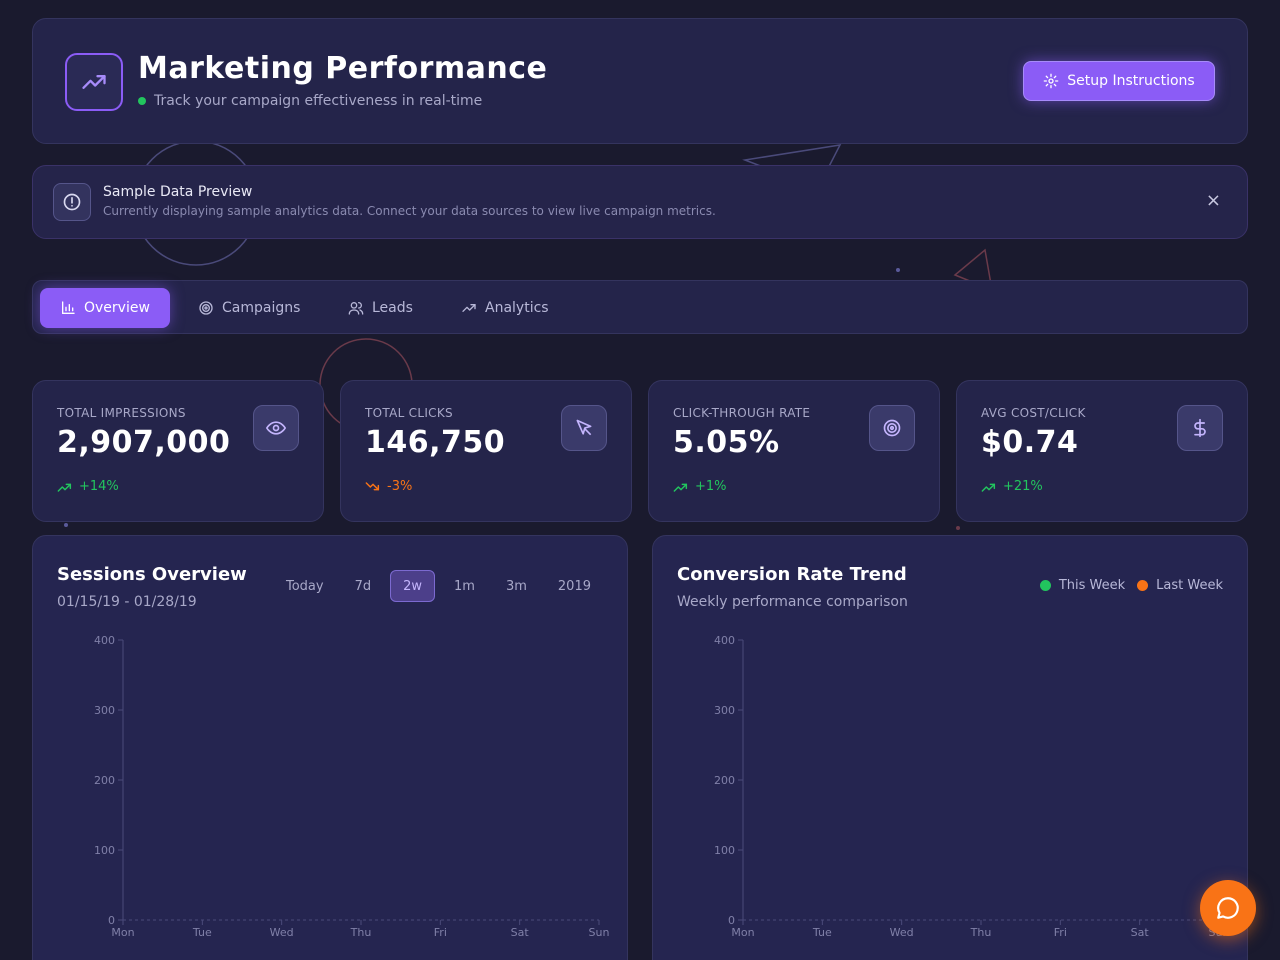 Image resolution: width=1280 pixels, height=960 pixels. I want to click on range-7d: 7d, so click(363, 586).